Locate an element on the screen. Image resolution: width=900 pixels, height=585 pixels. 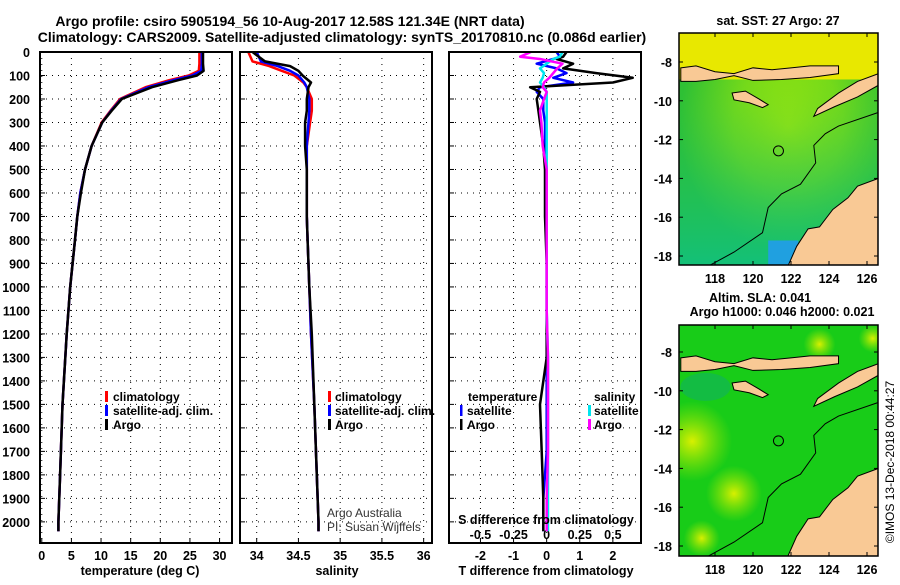
x-tick-label: 25 is located at coordinates (190, 556).